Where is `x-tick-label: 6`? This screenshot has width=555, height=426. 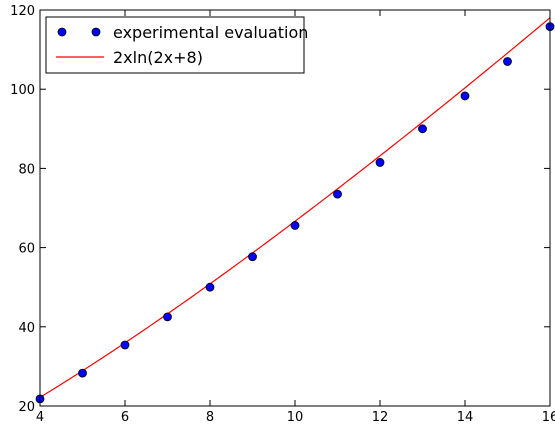
x-tick-label: 6 is located at coordinates (125, 417).